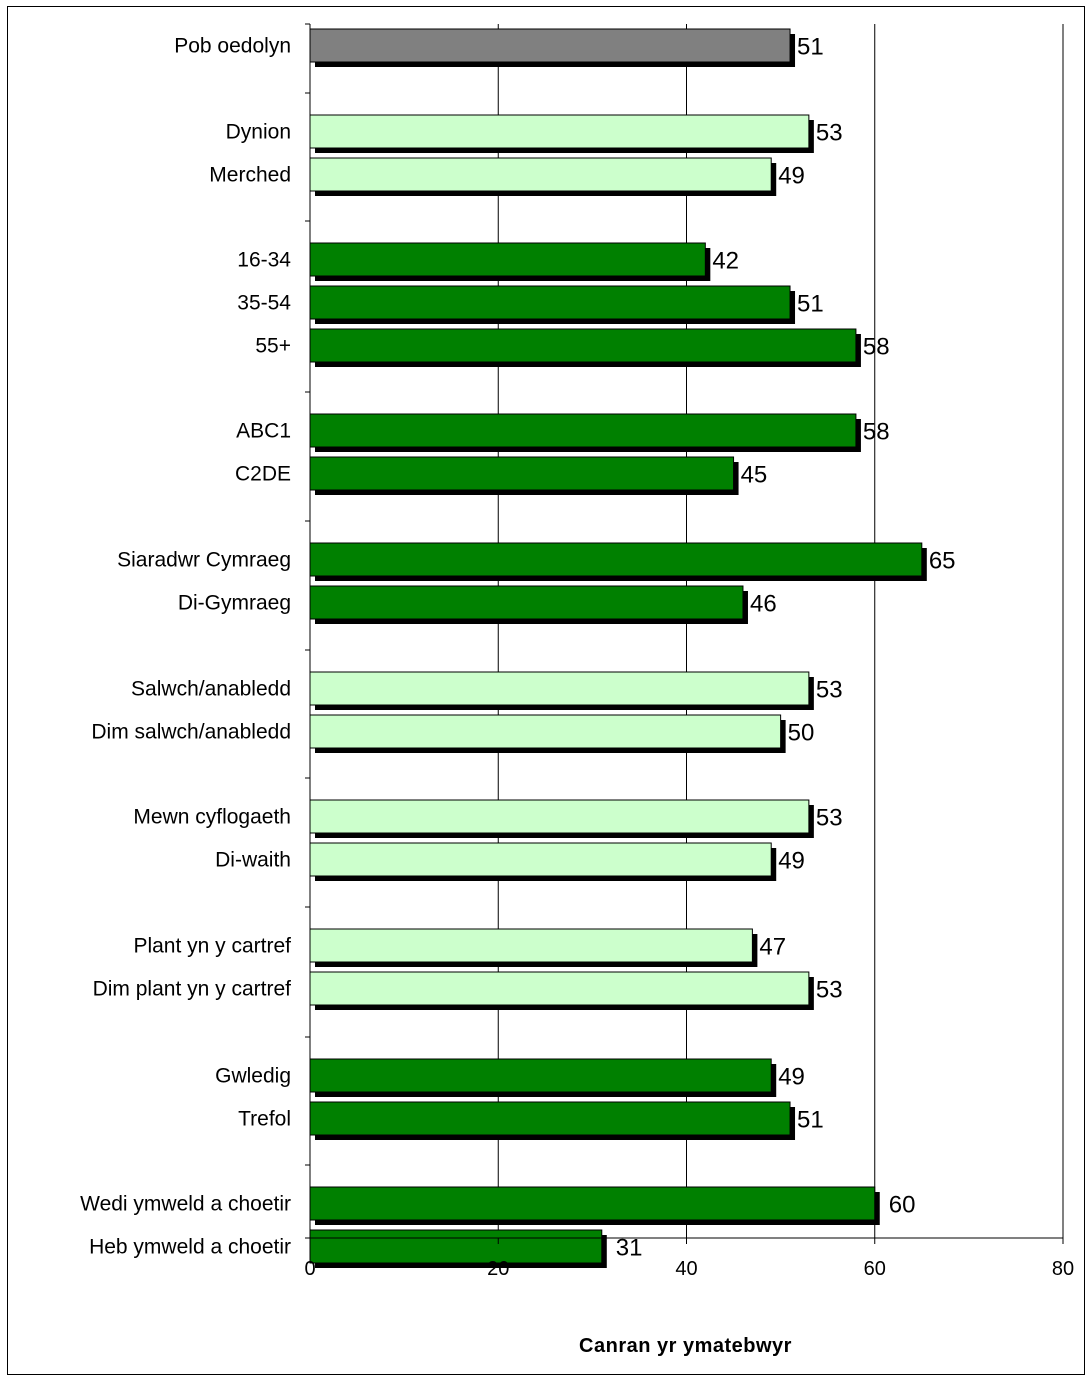 Image resolution: width=1088 pixels, height=1380 pixels. I want to click on category-label: Siaradwr Cymraeg, so click(204, 560).